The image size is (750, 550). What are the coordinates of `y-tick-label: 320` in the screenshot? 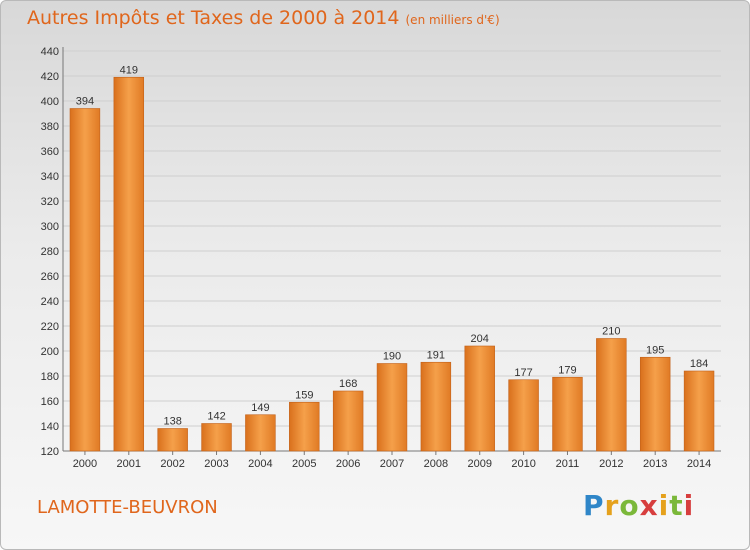 It's located at (50, 202).